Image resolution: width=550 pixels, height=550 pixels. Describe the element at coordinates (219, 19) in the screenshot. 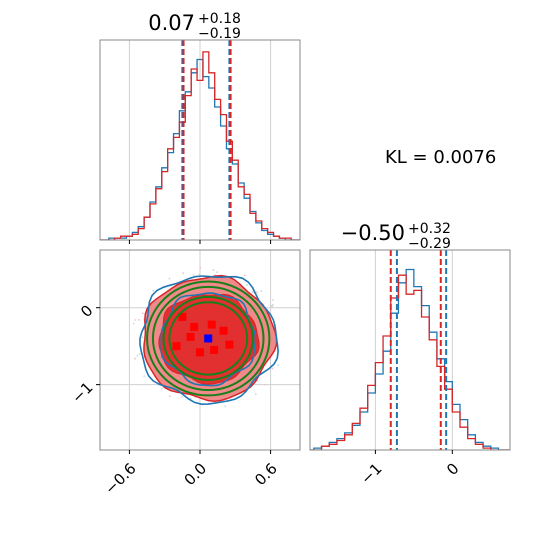

I see `top-hist-title-upper: +0.18` at that location.